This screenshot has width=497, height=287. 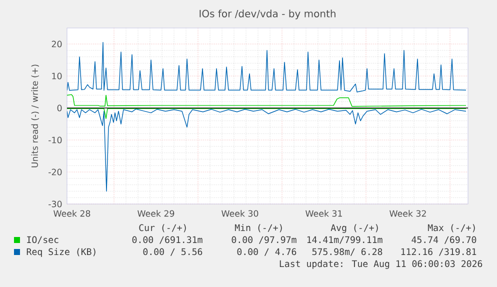 What do you see at coordinates (451, 228) in the screenshot?
I see `text: Max (-/+)` at bounding box center [451, 228].